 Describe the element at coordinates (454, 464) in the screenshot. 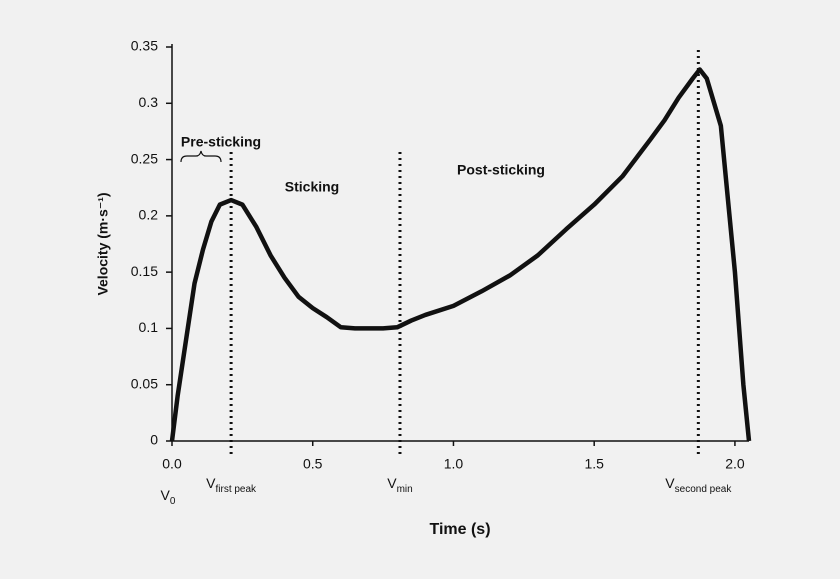

I see `x-tick-label: 1.0` at that location.